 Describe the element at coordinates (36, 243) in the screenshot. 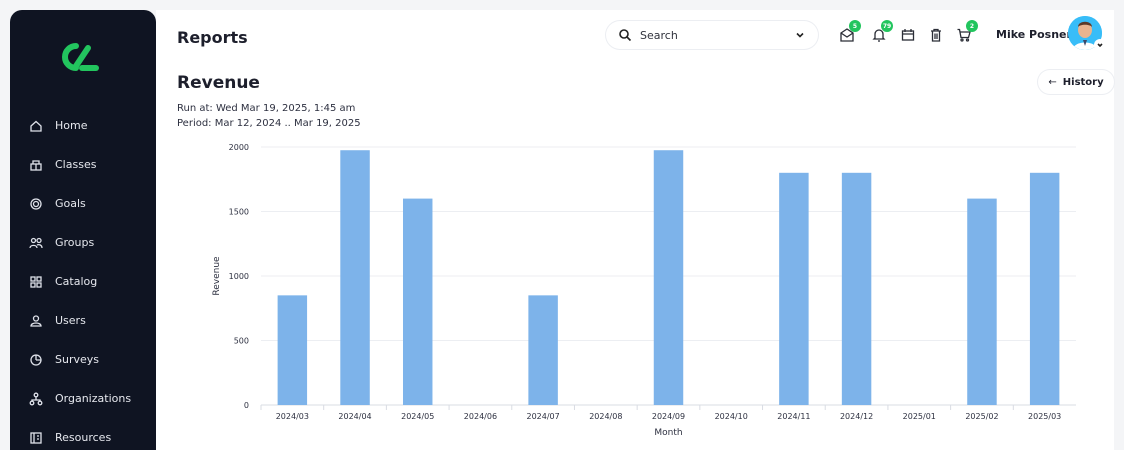

I see `groups-icon` at that location.